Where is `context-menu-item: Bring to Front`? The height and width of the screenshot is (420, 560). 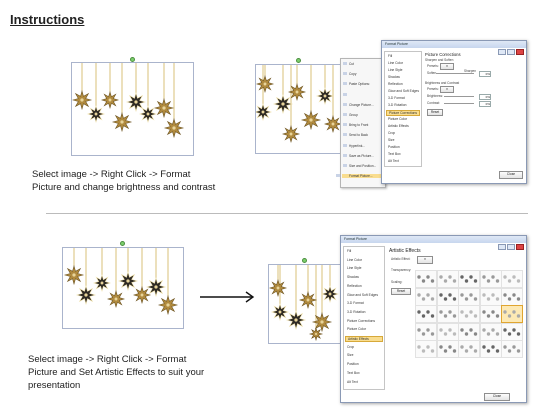 context-menu-item: Bring to Front is located at coordinates (355, 125).